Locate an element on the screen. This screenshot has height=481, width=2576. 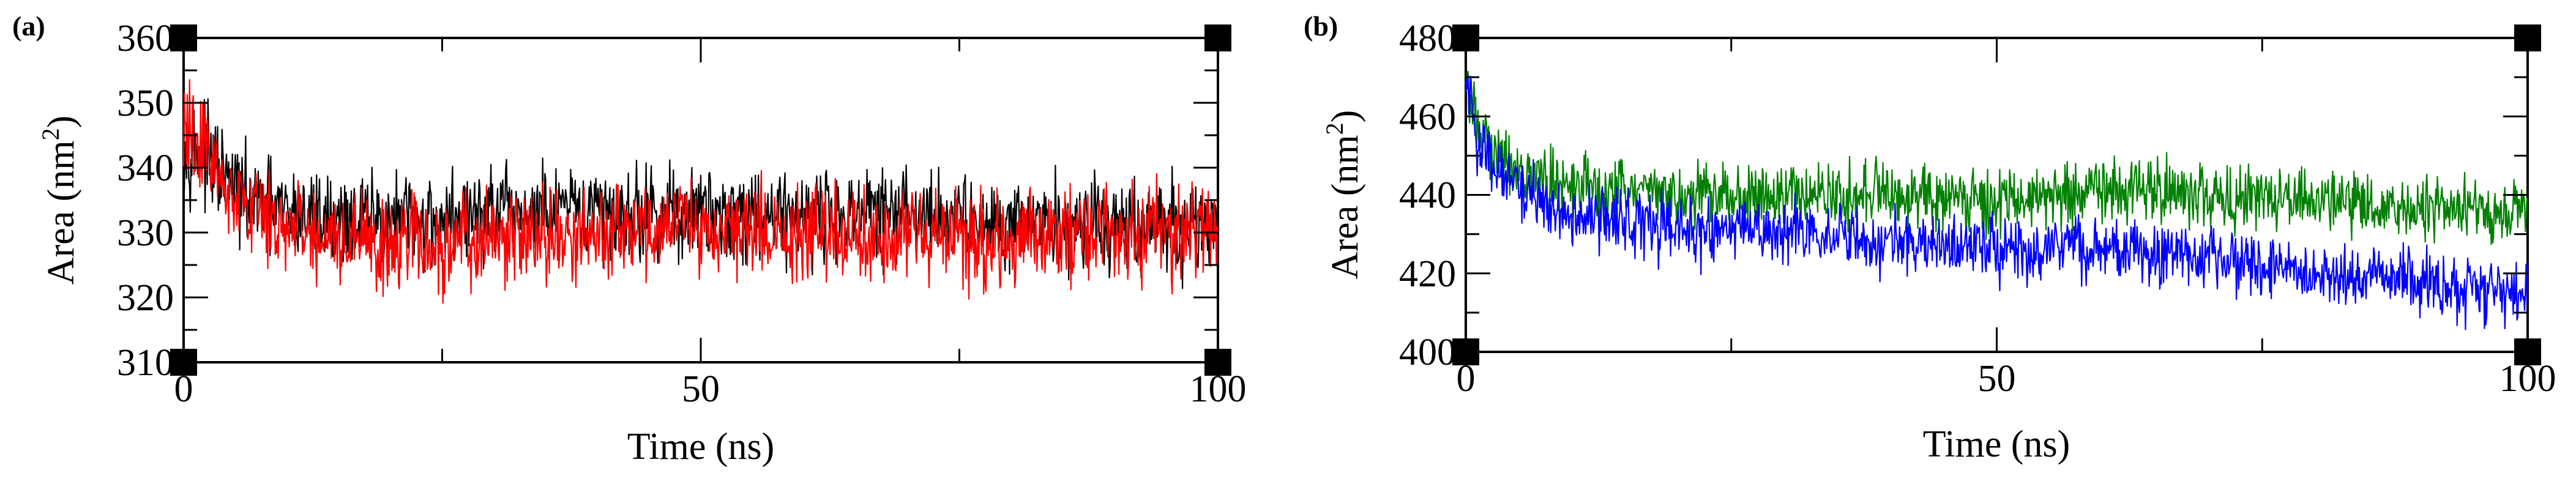
corner-marker-b-tr is located at coordinates (2527, 37).